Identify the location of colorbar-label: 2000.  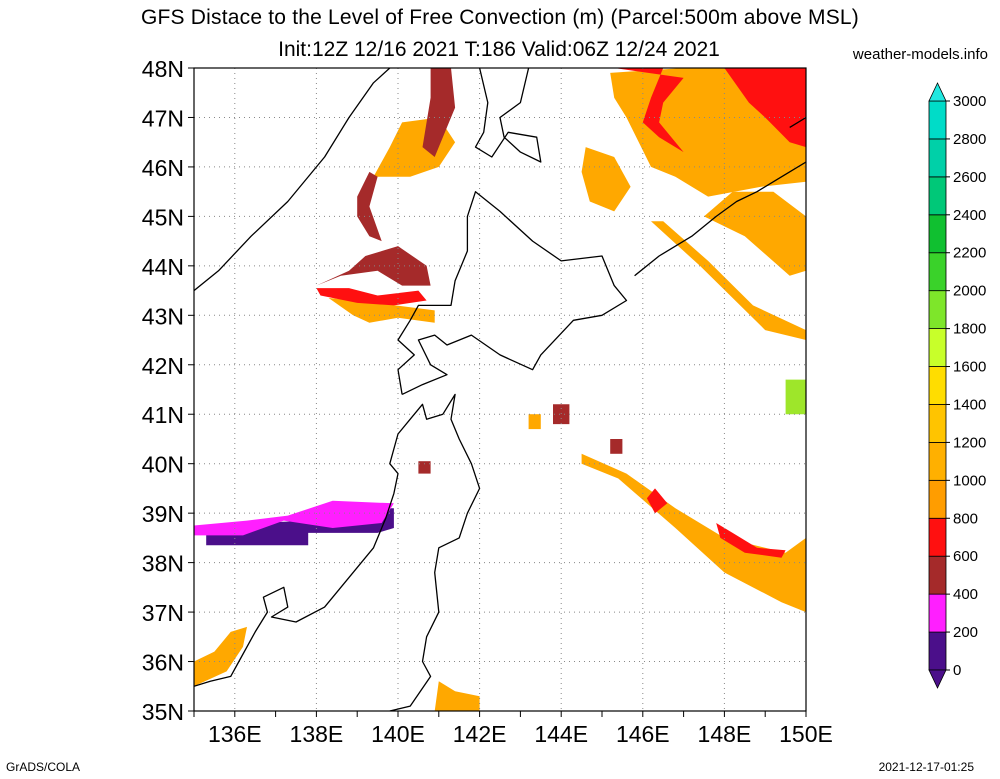
(969, 291).